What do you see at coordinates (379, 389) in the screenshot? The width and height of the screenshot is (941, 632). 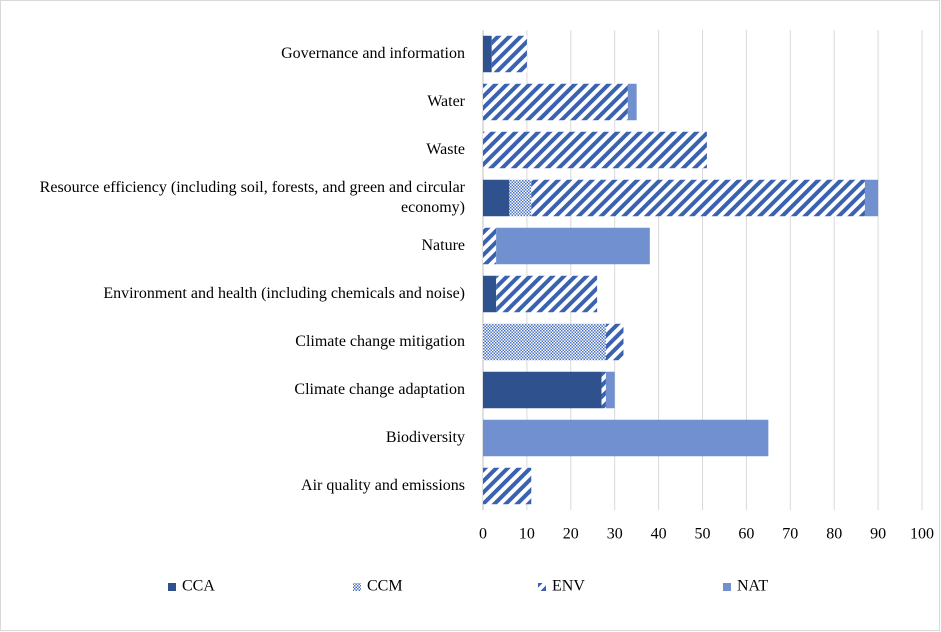 I see `y-tick-label: Climate change adaptation` at bounding box center [379, 389].